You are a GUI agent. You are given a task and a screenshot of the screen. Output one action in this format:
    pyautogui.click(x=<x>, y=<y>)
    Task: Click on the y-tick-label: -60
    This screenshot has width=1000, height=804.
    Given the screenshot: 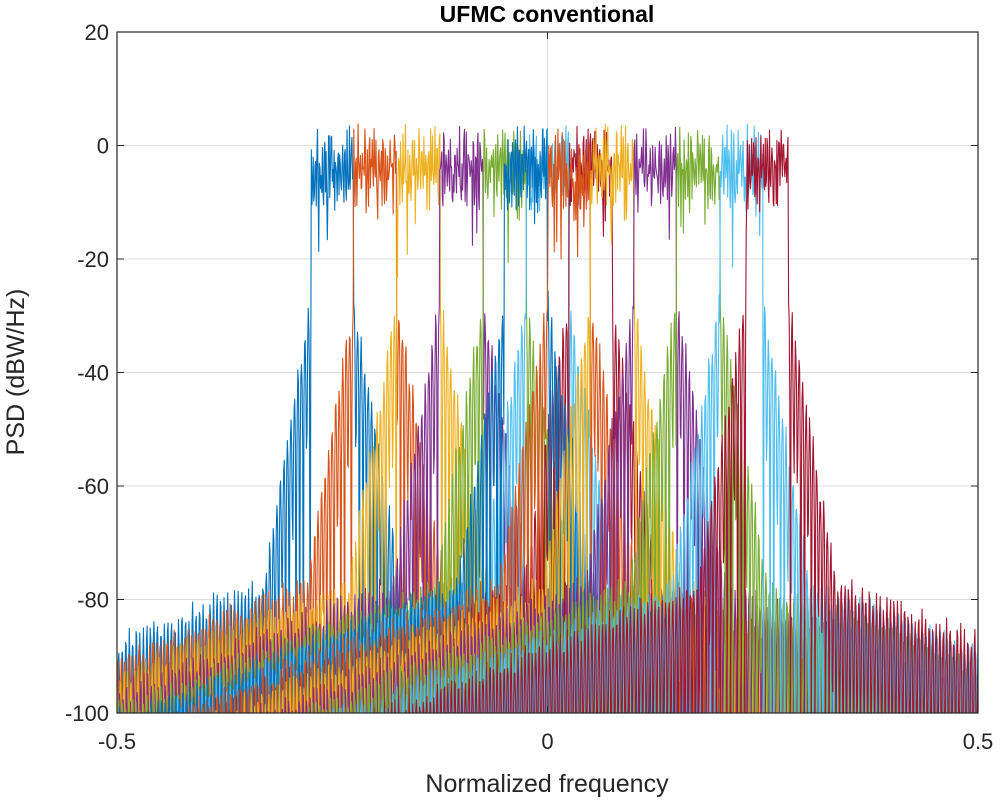 What is the action you would take?
    pyautogui.click(x=93, y=486)
    